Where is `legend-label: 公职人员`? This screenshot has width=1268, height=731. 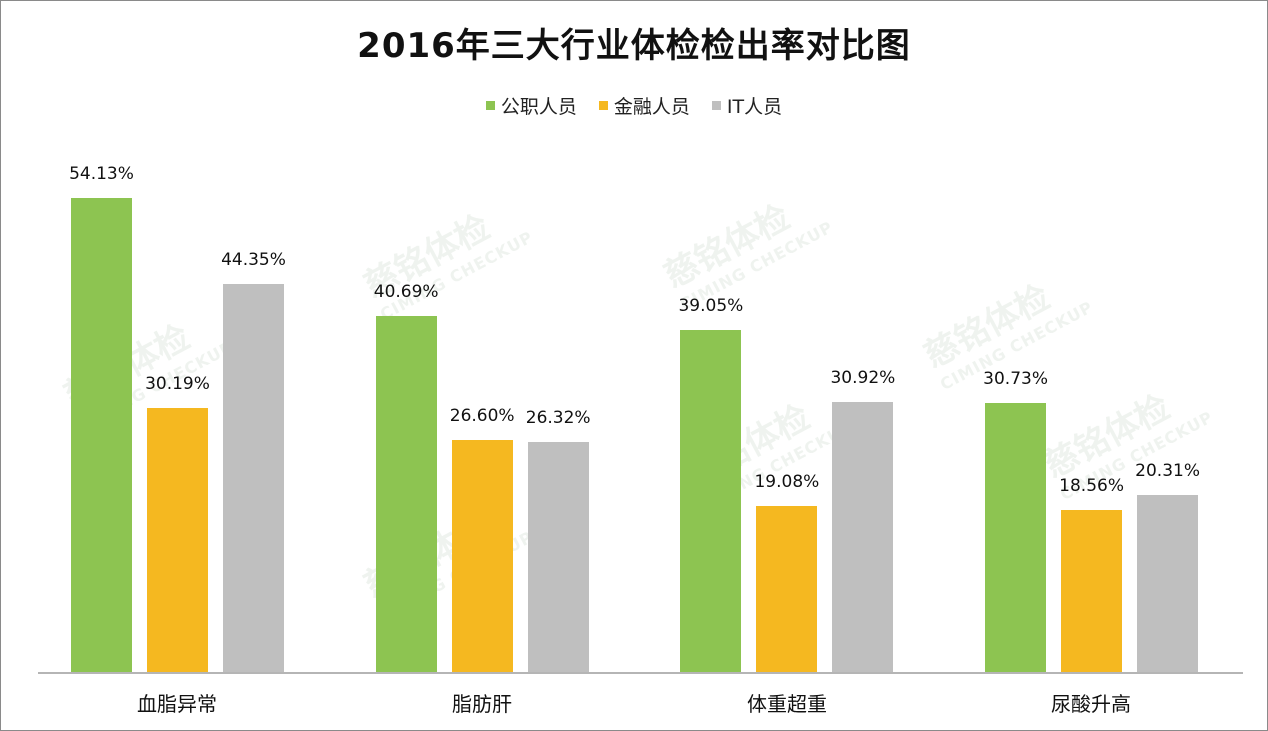 legend-label: 公职人员 is located at coordinates (538, 107).